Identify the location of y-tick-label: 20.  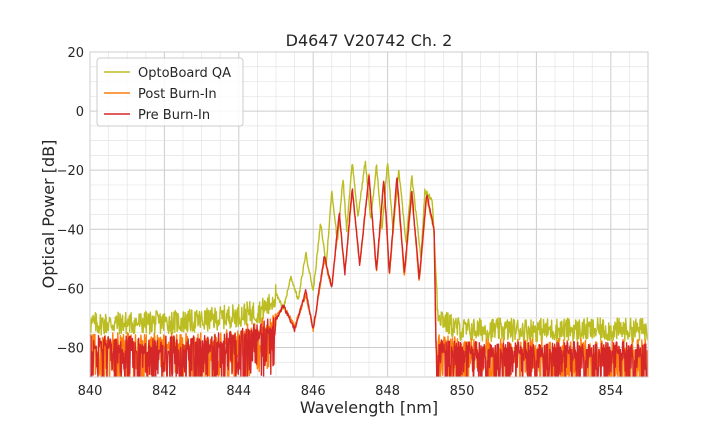
(75, 53).